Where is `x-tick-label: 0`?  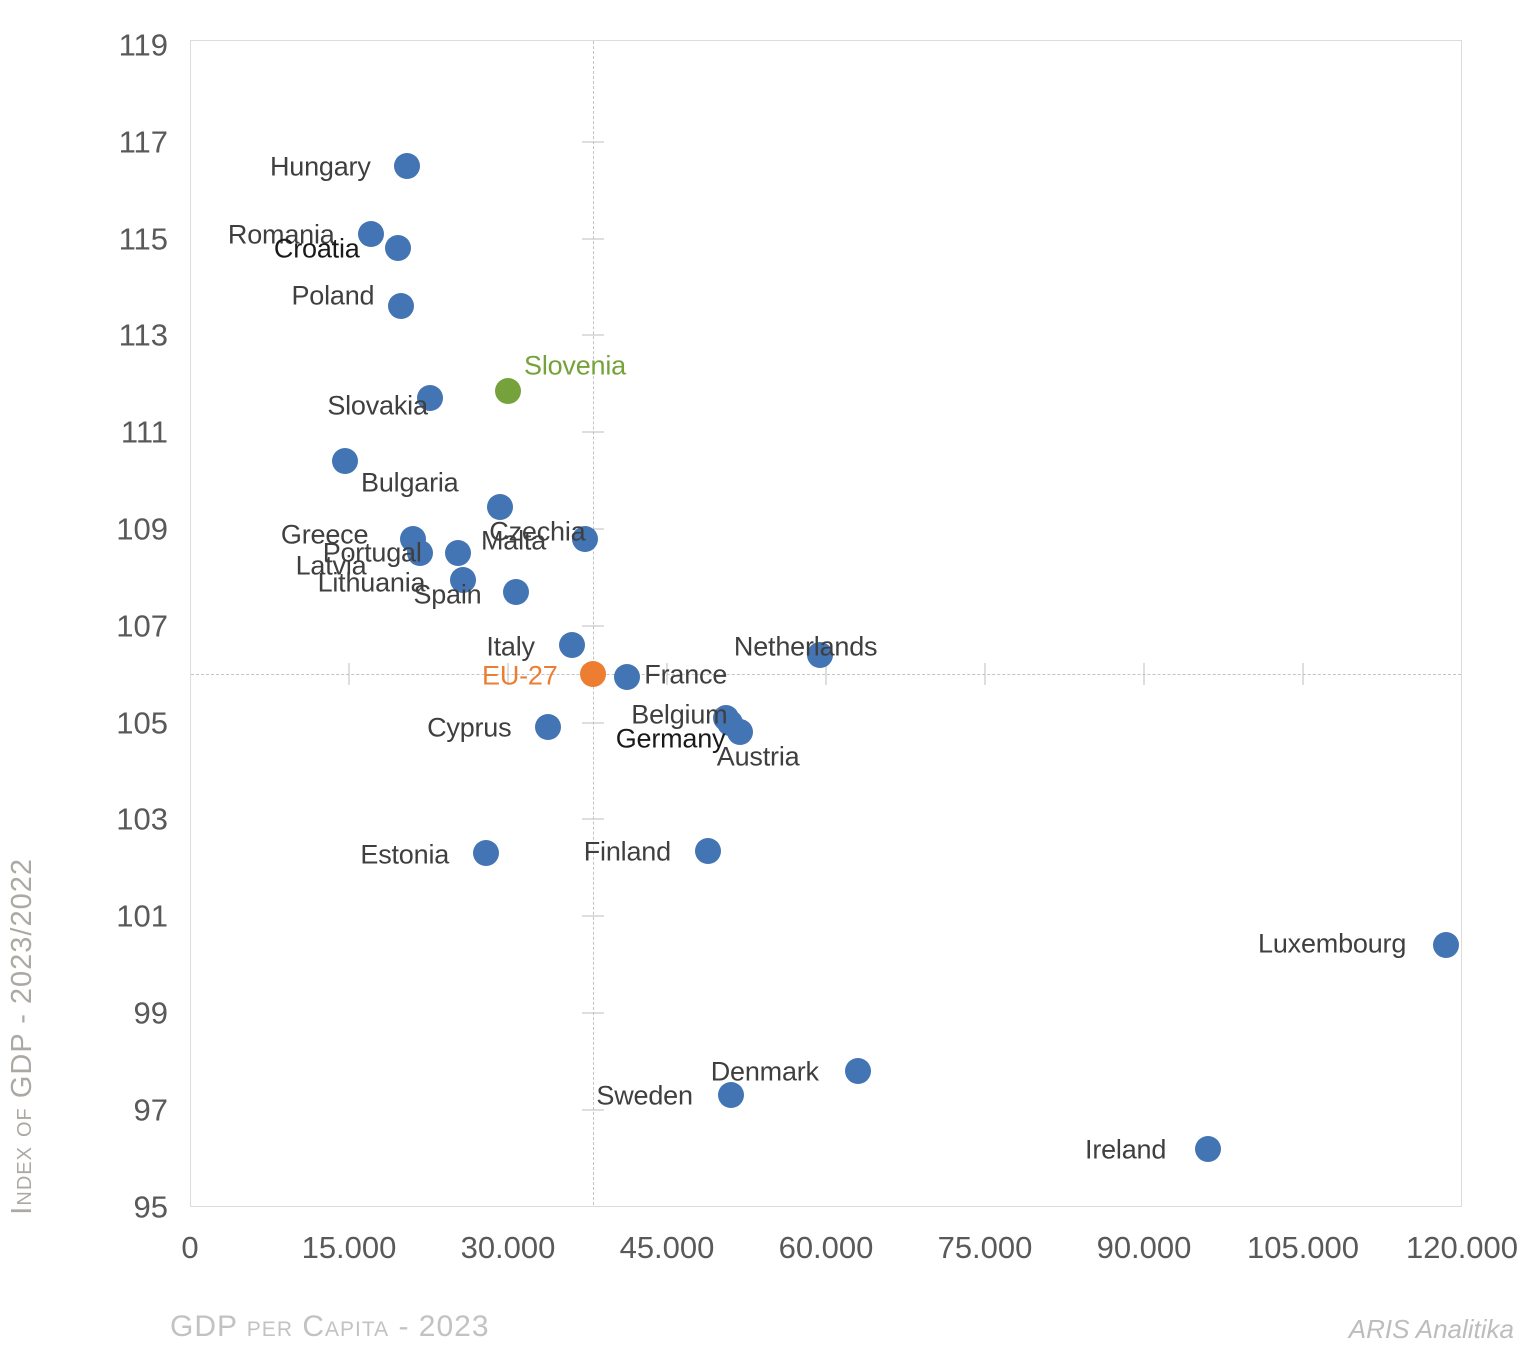 x-tick-label: 0 is located at coordinates (190, 1247).